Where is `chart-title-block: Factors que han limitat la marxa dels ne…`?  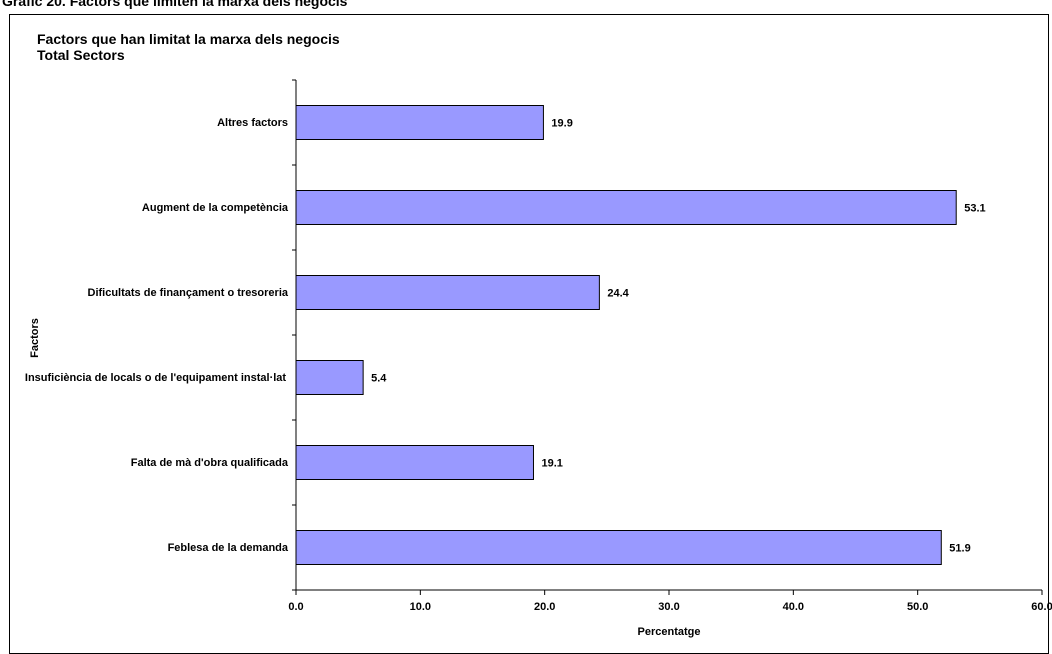
chart-title-block: Factors que han limitat la marxa dels ne… is located at coordinates (188, 47).